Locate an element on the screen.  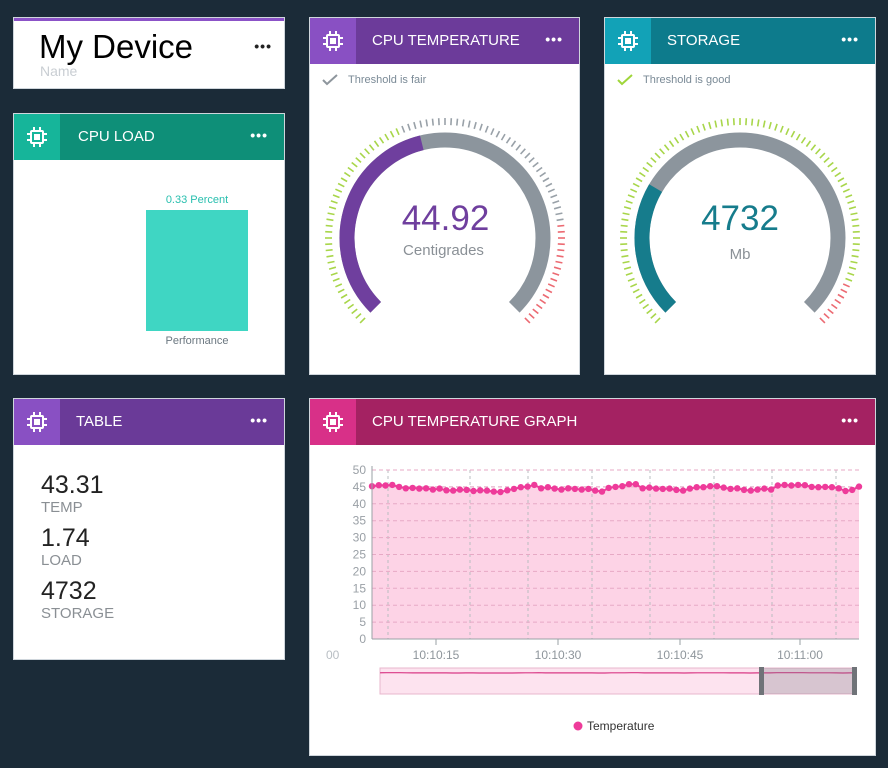
cpu-temp-gauge-ticks is located at coordinates (445, 221).